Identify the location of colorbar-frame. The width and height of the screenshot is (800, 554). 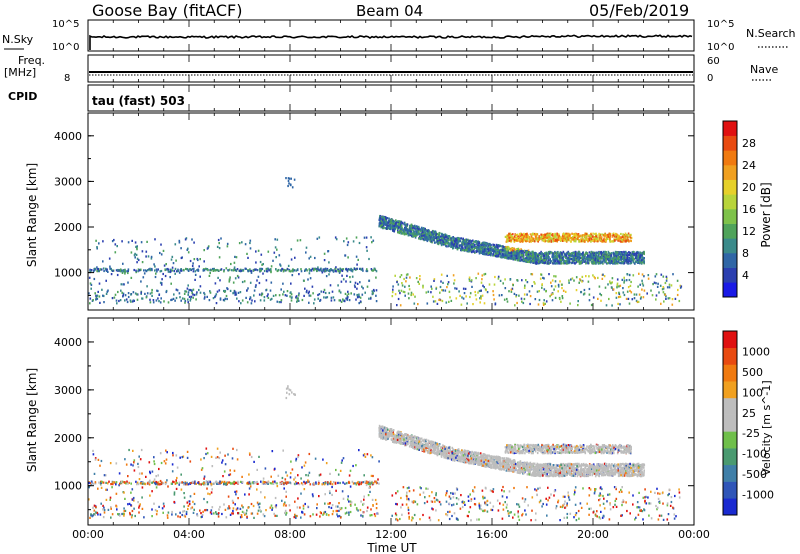
(730, 209).